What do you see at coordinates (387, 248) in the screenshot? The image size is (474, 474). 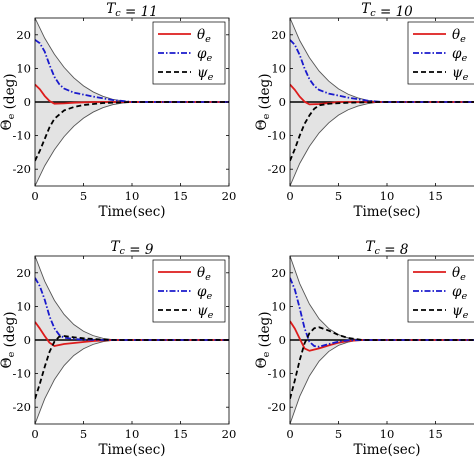 I see `chart-title: Tc = 8` at bounding box center [387, 248].